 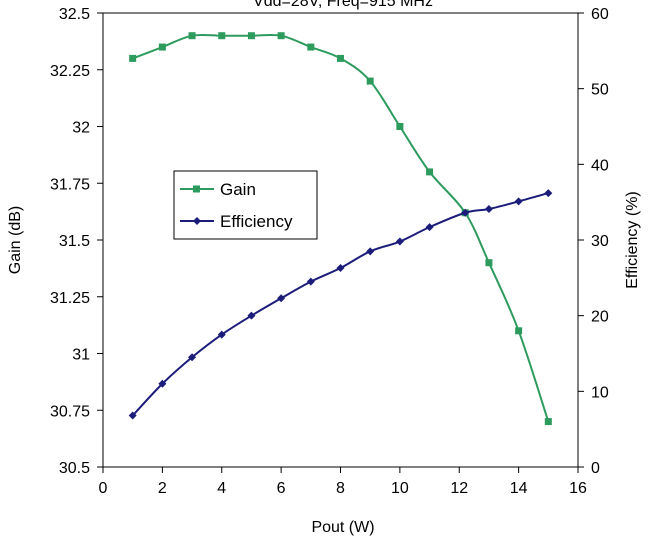 I want to click on y2-tick-label: 60, so click(x=600, y=14).